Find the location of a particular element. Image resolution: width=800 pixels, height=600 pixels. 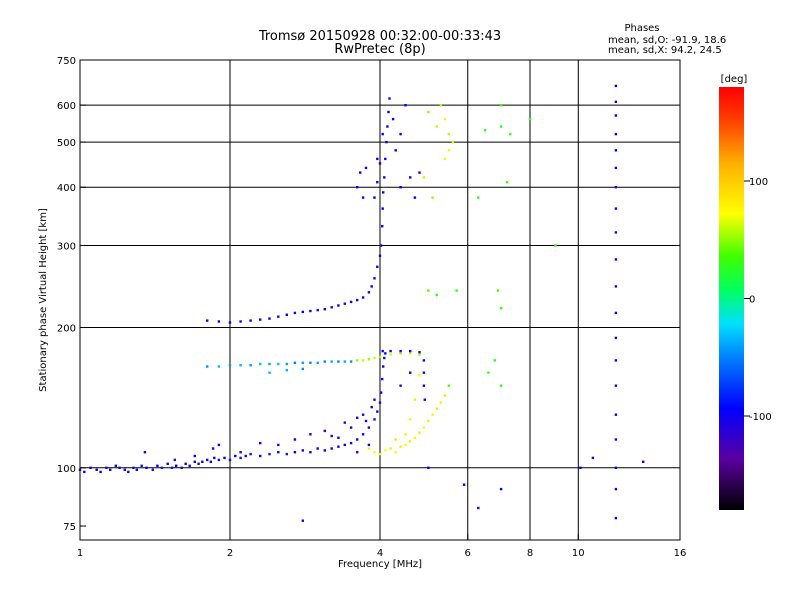

y-tick-label: 100 is located at coordinates (66, 469).